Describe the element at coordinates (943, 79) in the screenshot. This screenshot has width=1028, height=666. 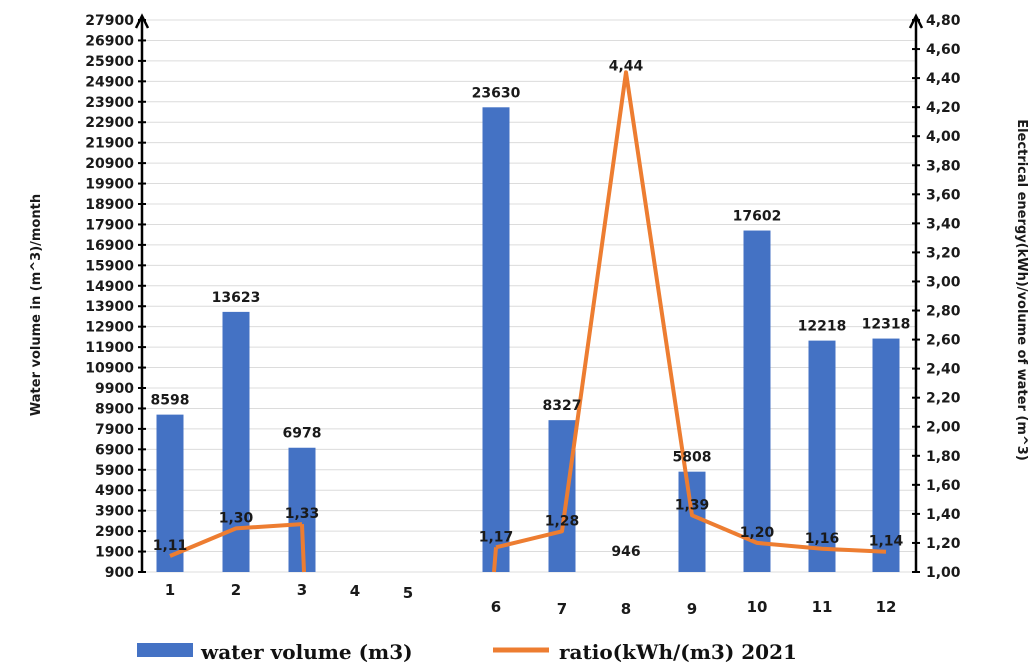
I see `y-right-tick-label: 4,40` at that location.